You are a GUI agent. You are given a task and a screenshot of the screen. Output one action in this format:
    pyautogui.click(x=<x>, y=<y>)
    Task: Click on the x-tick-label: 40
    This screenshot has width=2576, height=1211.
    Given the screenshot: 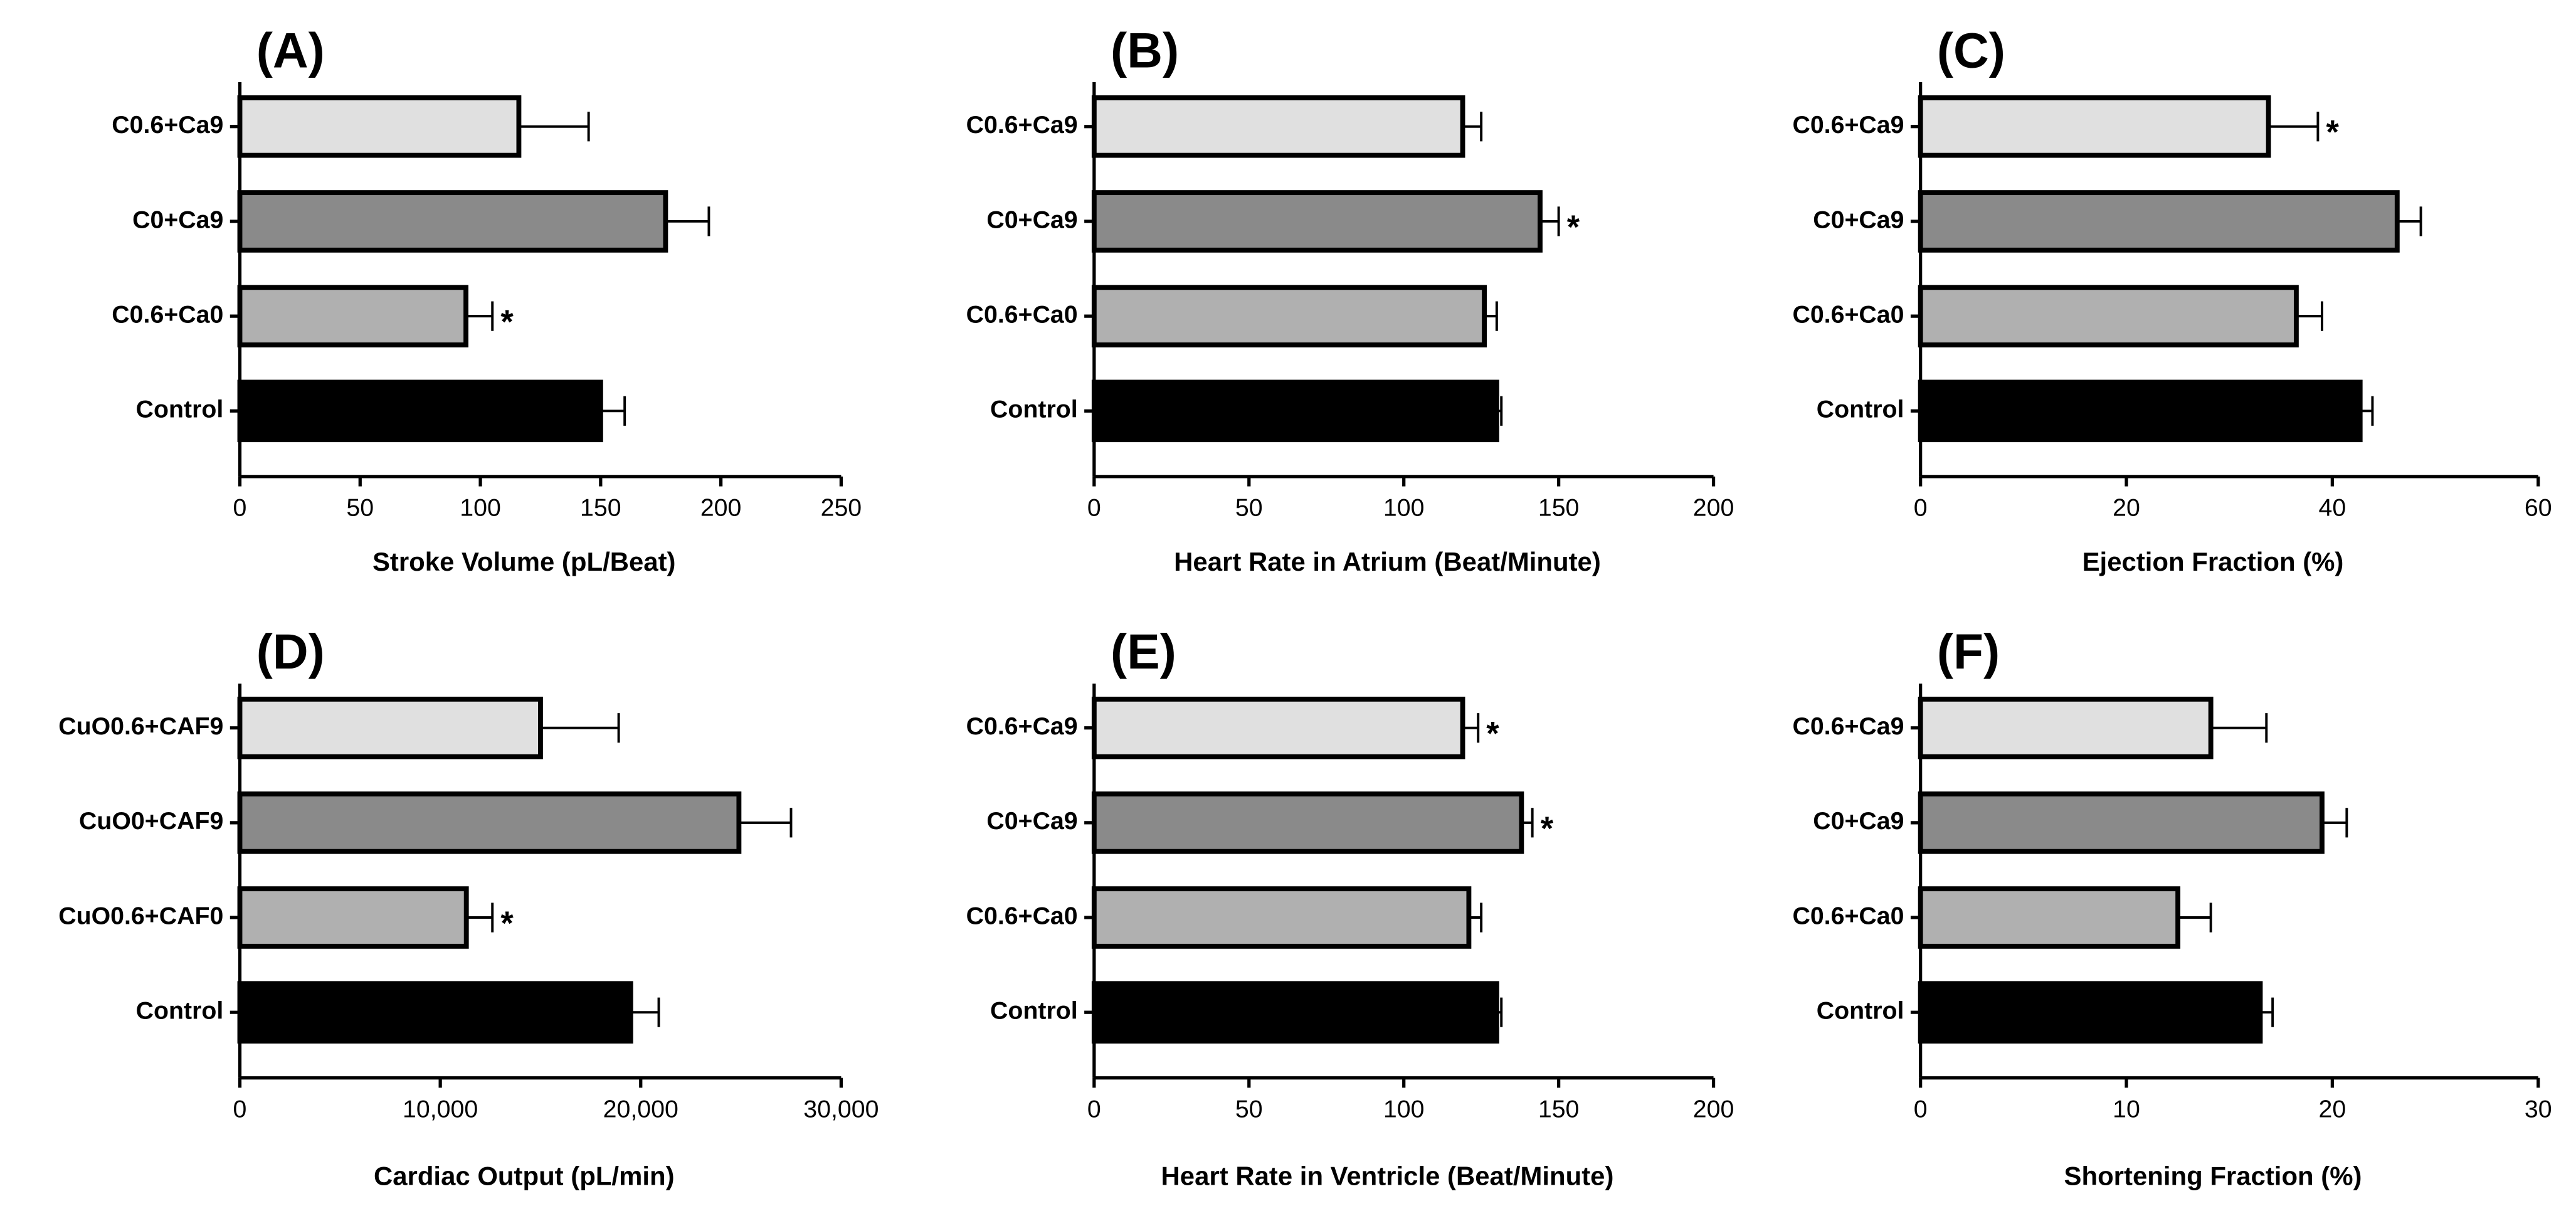 What is the action you would take?
    pyautogui.click(x=2332, y=508)
    